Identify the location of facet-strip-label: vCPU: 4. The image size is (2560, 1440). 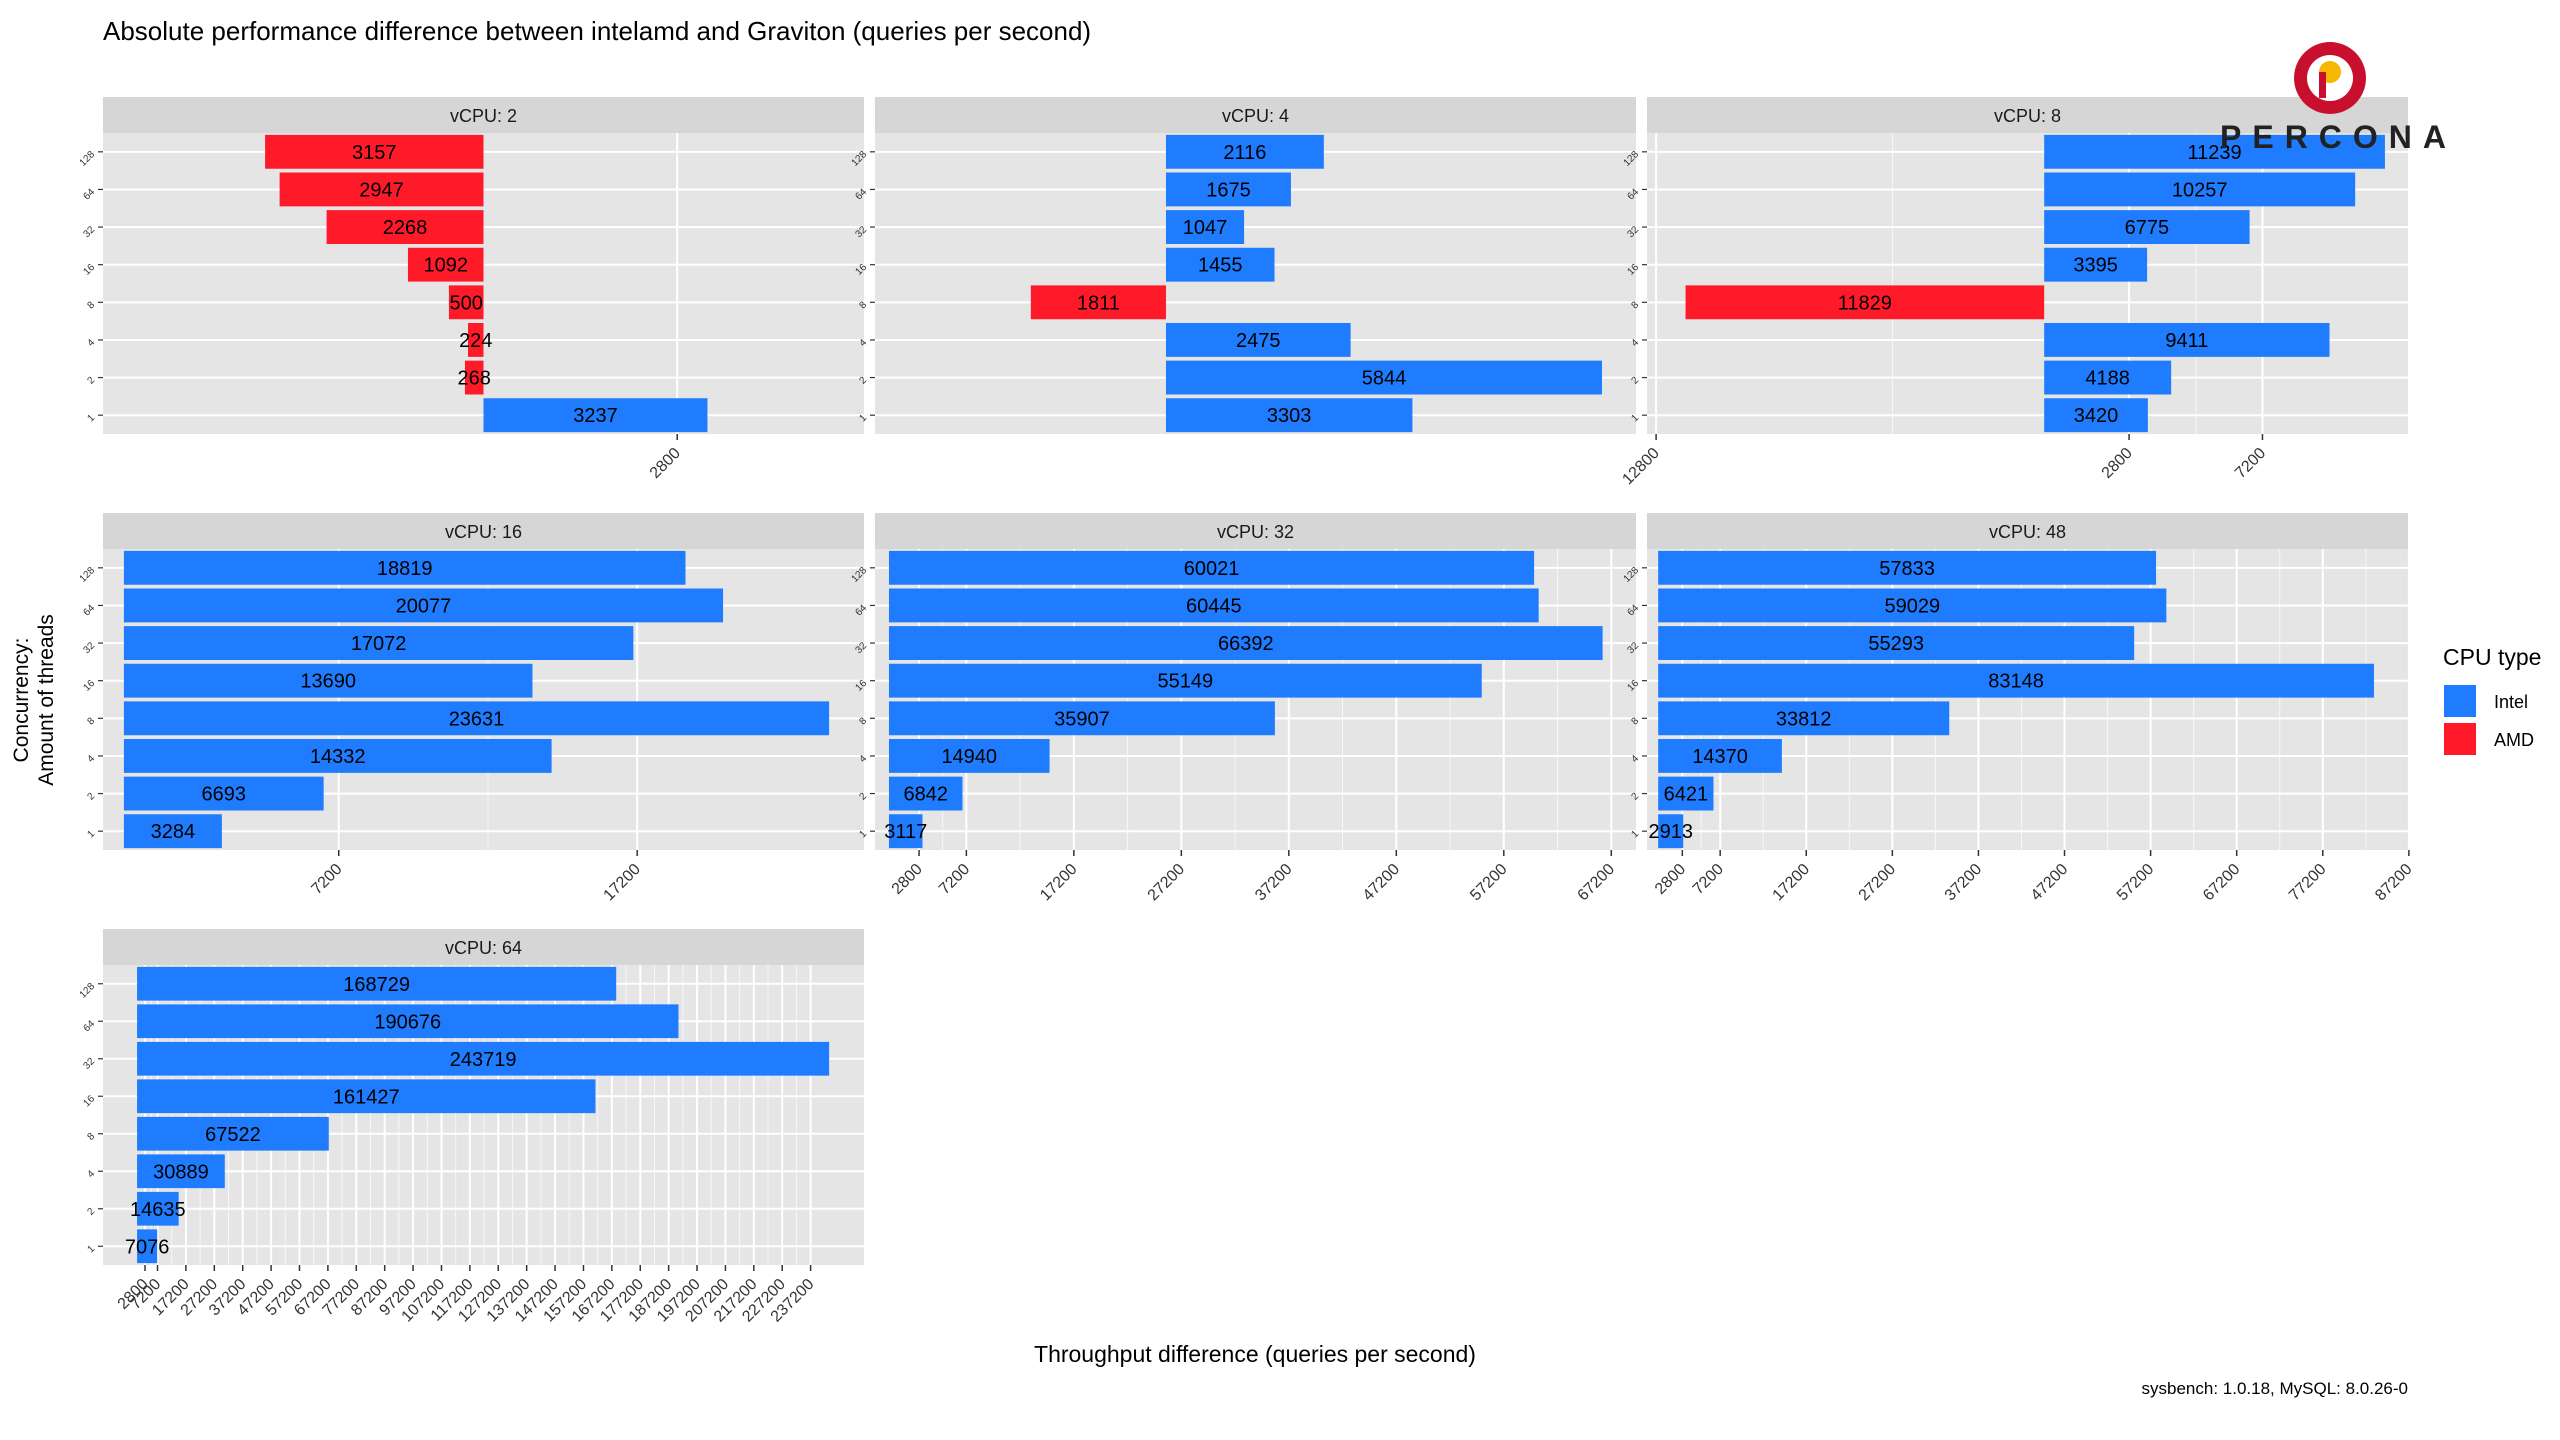
(1255, 116).